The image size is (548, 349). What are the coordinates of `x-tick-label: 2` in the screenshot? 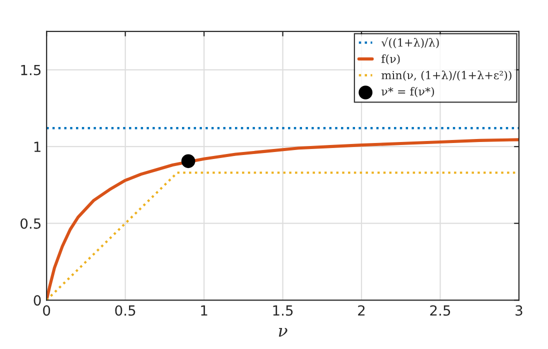 It's located at (361, 310).